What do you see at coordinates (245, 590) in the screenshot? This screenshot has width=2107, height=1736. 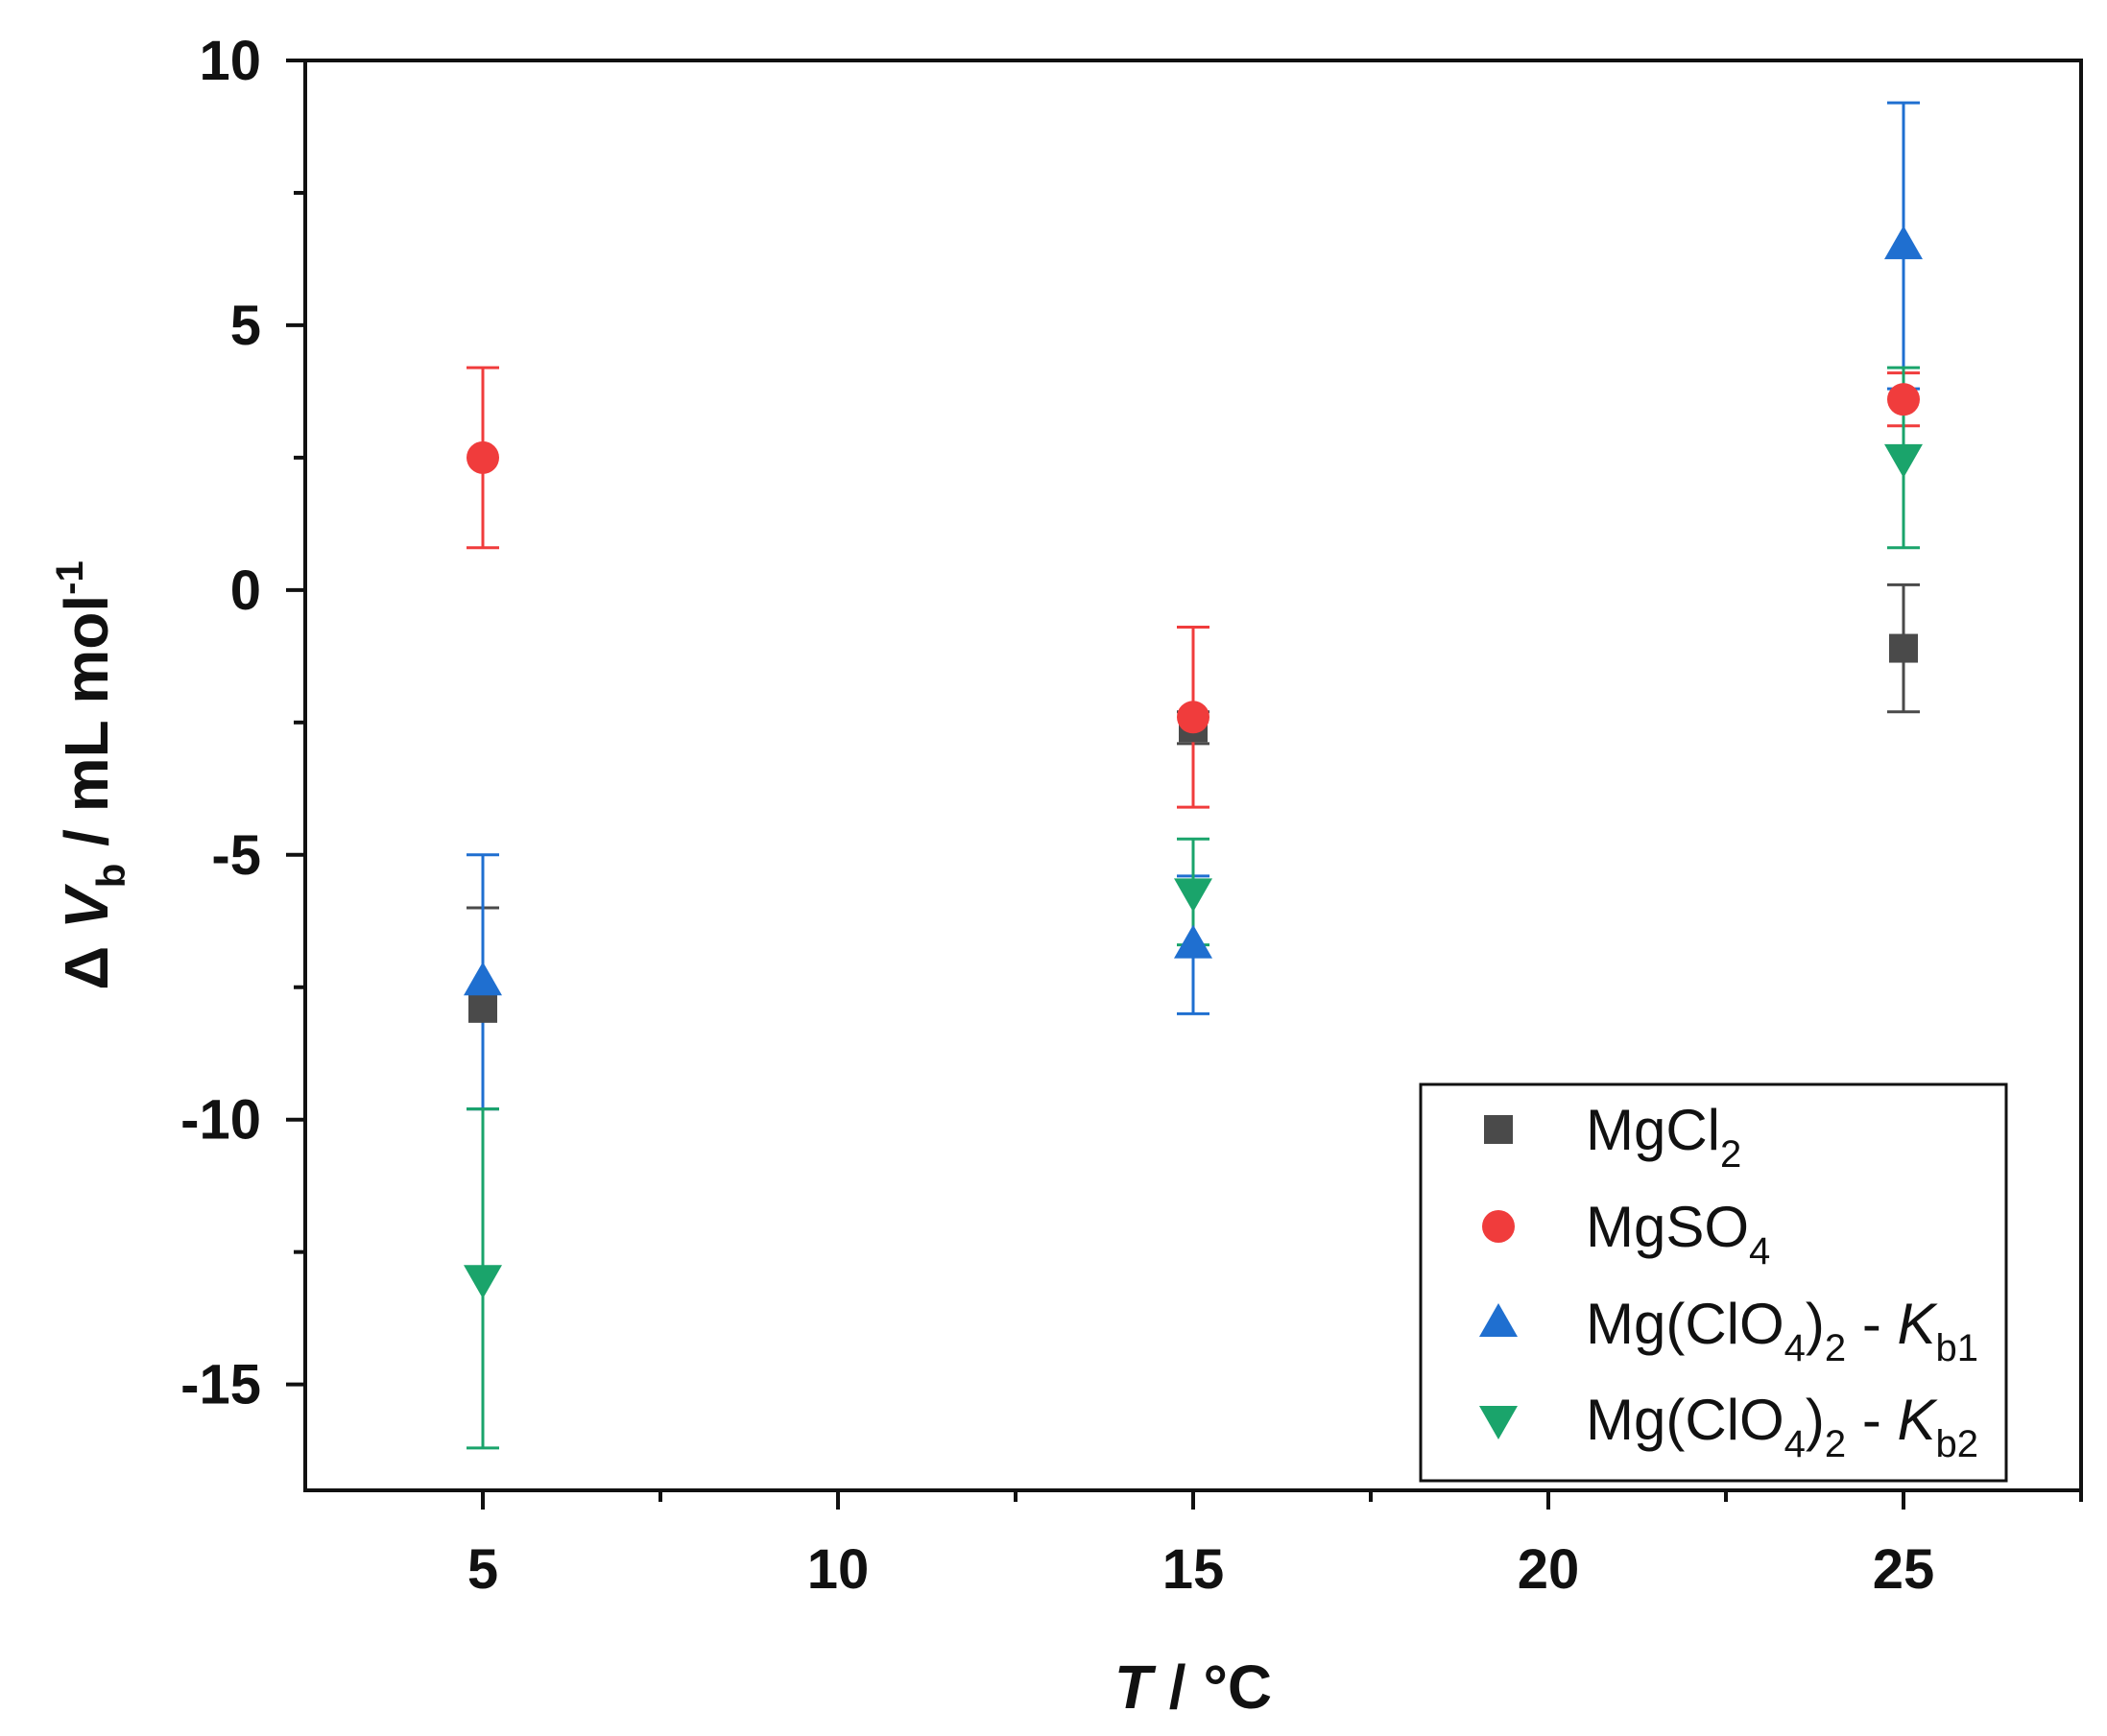 I see `y-tick-label: 0` at bounding box center [245, 590].